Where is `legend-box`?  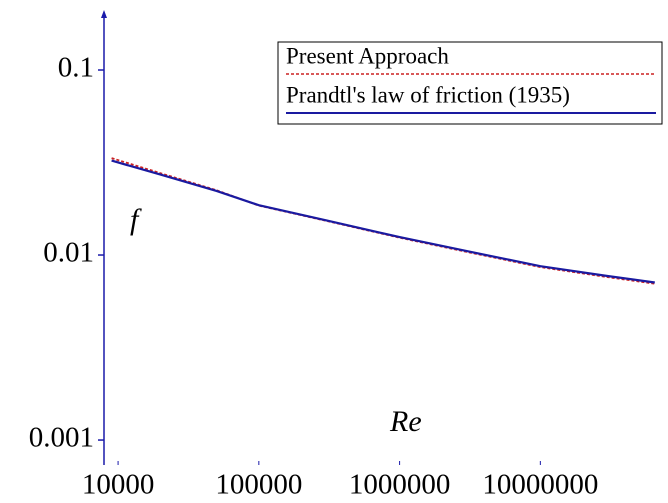 legend-box is located at coordinates (470, 83).